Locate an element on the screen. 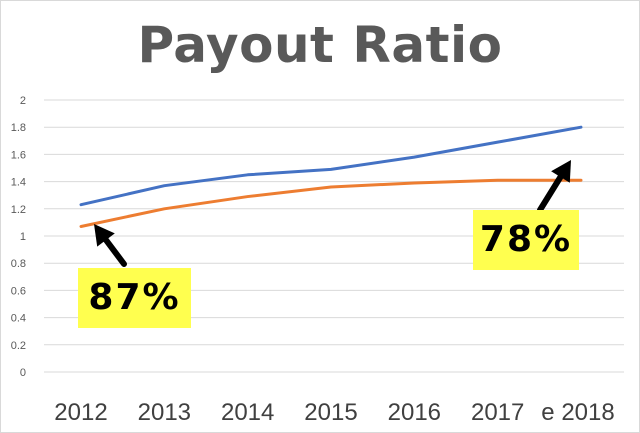  y-tick-label: 0.4 is located at coordinates (18, 319).